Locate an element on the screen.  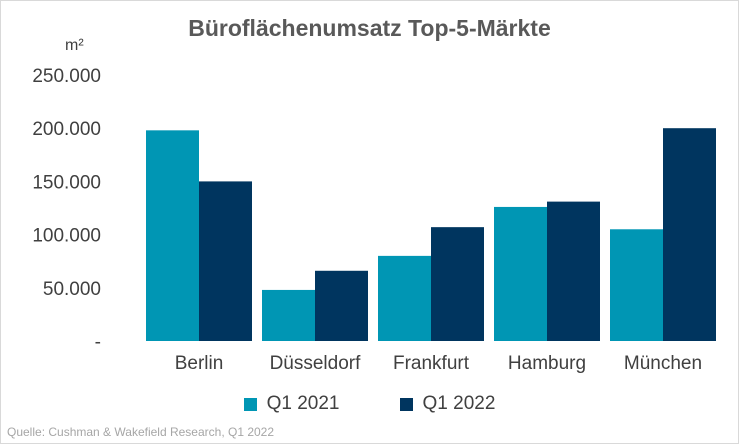
bar-düsseldorf-q1-2022 is located at coordinates (341, 305).